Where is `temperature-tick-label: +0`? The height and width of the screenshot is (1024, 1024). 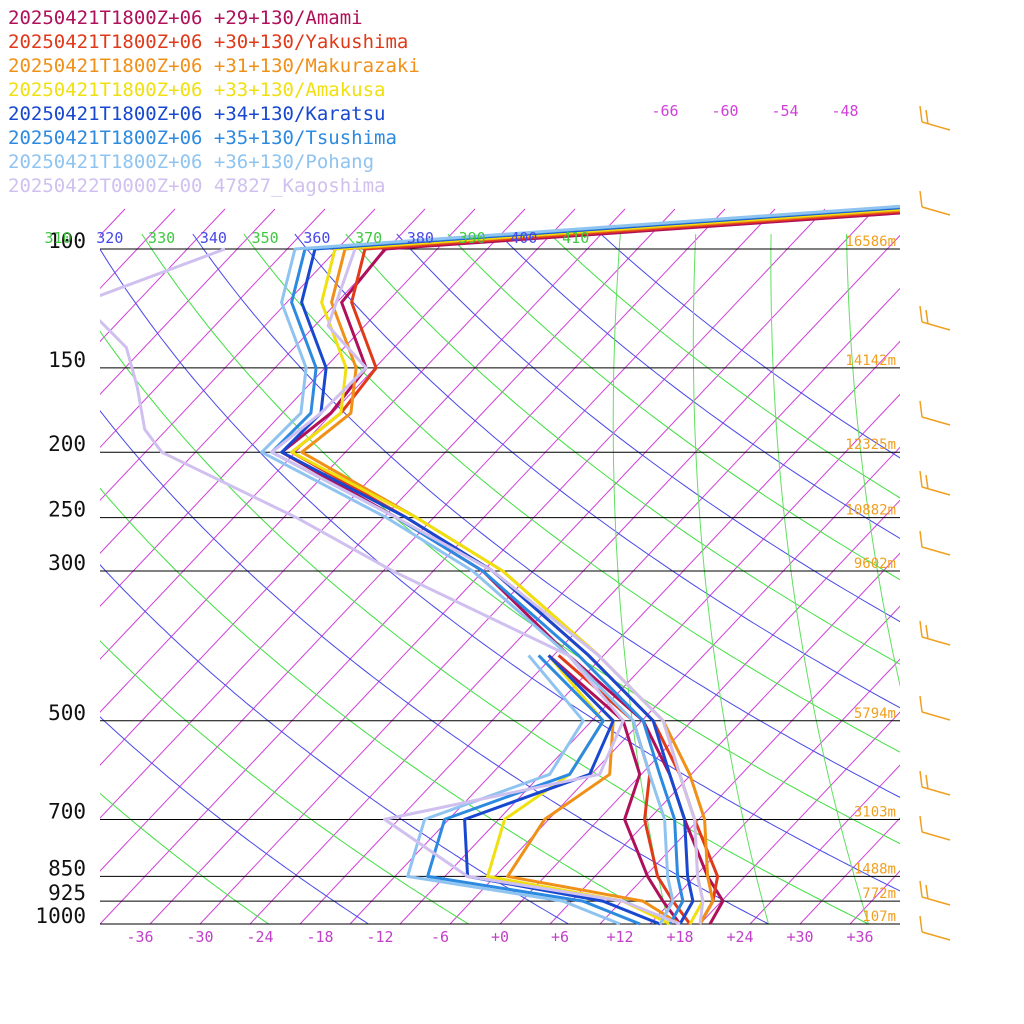
temperature-tick-label: +0 is located at coordinates (500, 937).